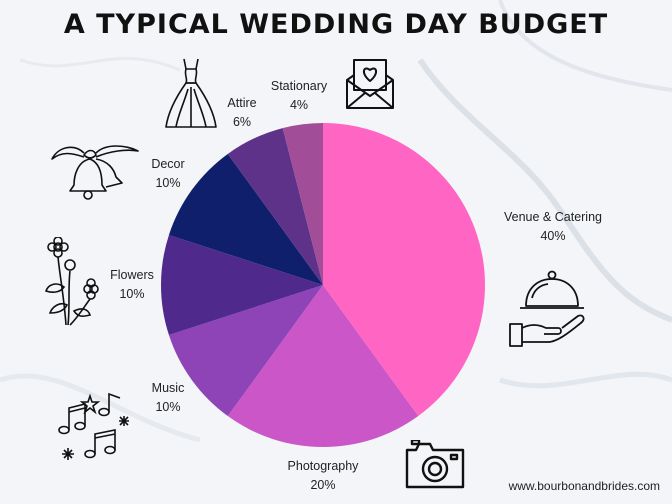  What do you see at coordinates (323, 466) in the screenshot?
I see `label-photography-name: Photography` at bounding box center [323, 466].